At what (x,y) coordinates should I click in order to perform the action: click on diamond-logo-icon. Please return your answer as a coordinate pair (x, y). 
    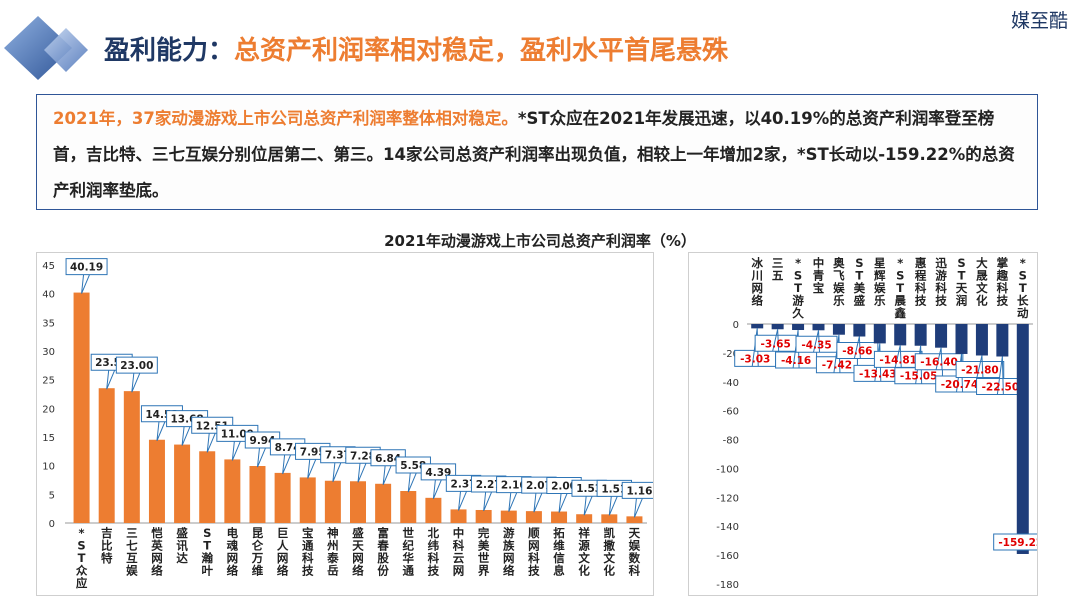
    Looking at the image, I should click on (46, 48).